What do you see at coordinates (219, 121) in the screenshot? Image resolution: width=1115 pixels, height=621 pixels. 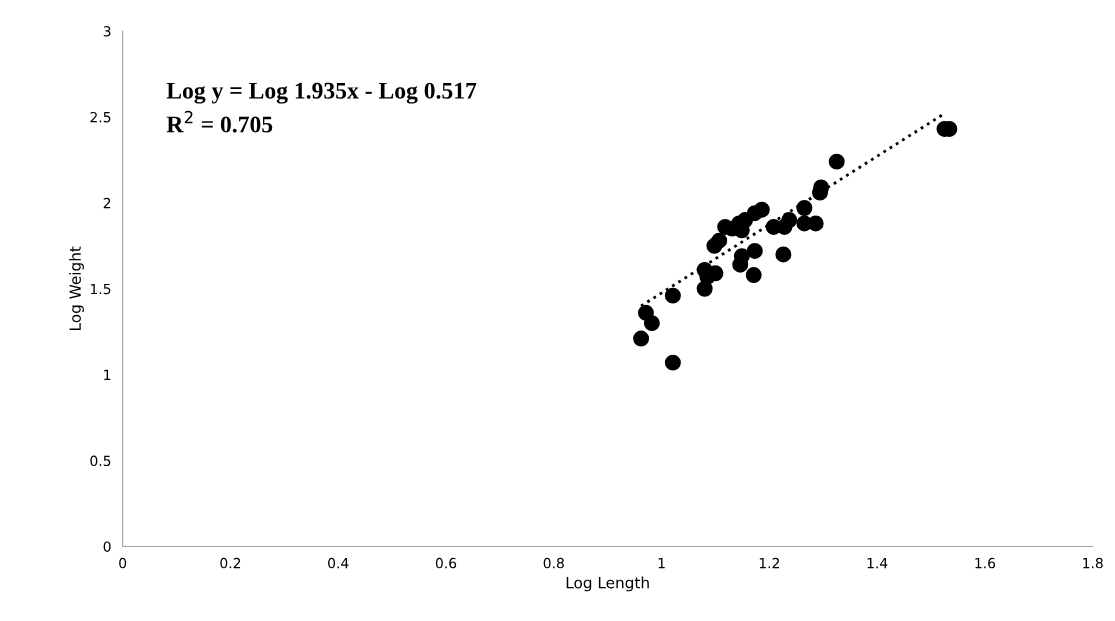 I see `annotation: R$^{2}$ = 0.705` at bounding box center [219, 121].